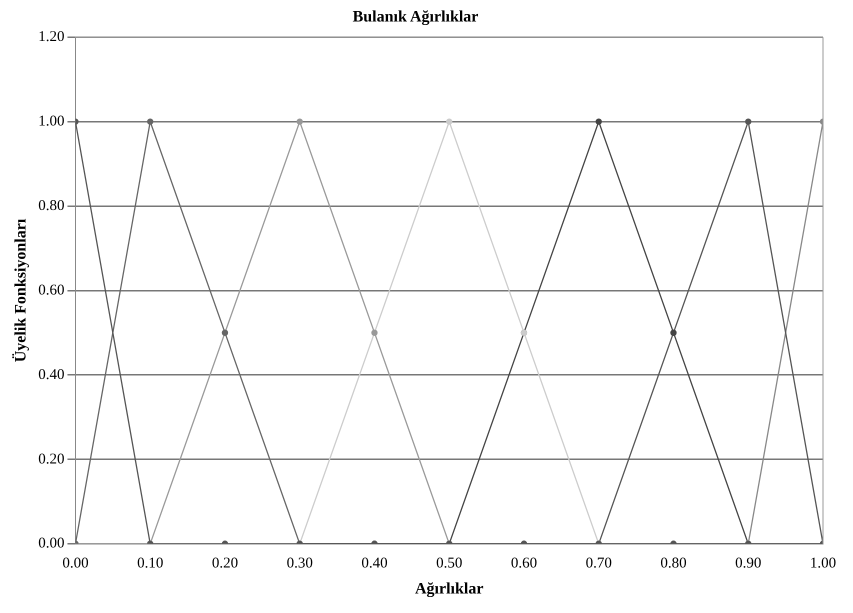 Image resolution: width=853 pixels, height=613 pixels. Describe the element at coordinates (51, 122) in the screenshot. I see `y-tick-label: 1.00` at that location.